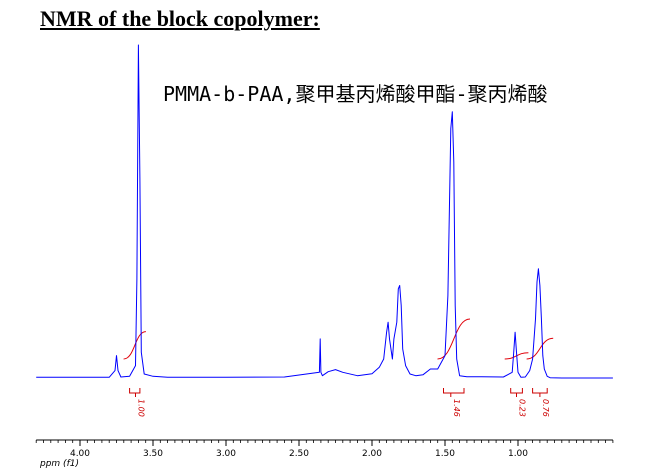  What do you see at coordinates (299, 454) in the screenshot?
I see `x-tick-label: 2.50` at bounding box center [299, 454].